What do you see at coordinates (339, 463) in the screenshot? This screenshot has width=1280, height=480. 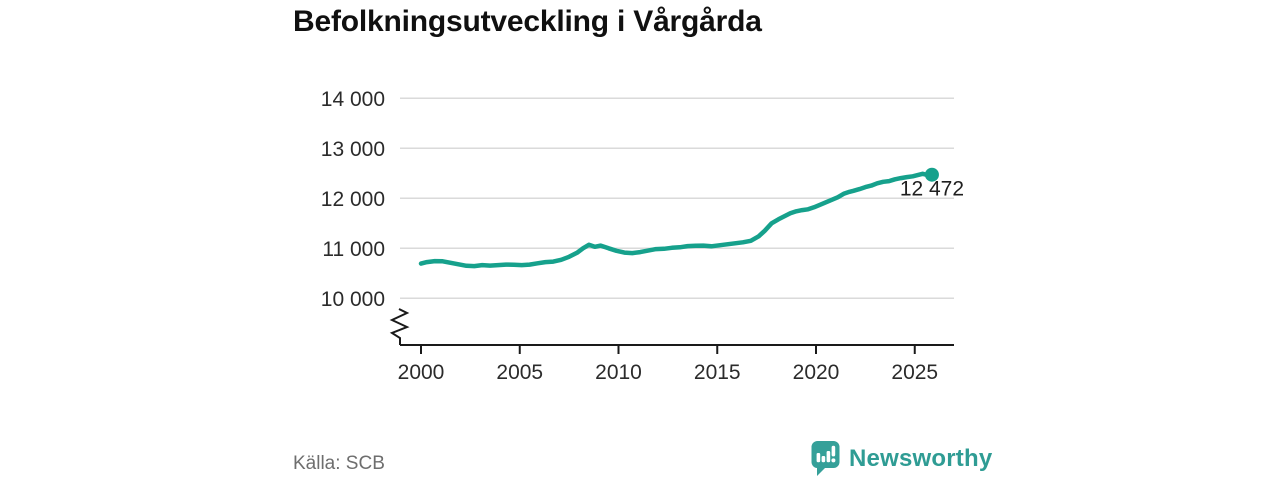 I see `source-label: Källa: SCB` at bounding box center [339, 463].